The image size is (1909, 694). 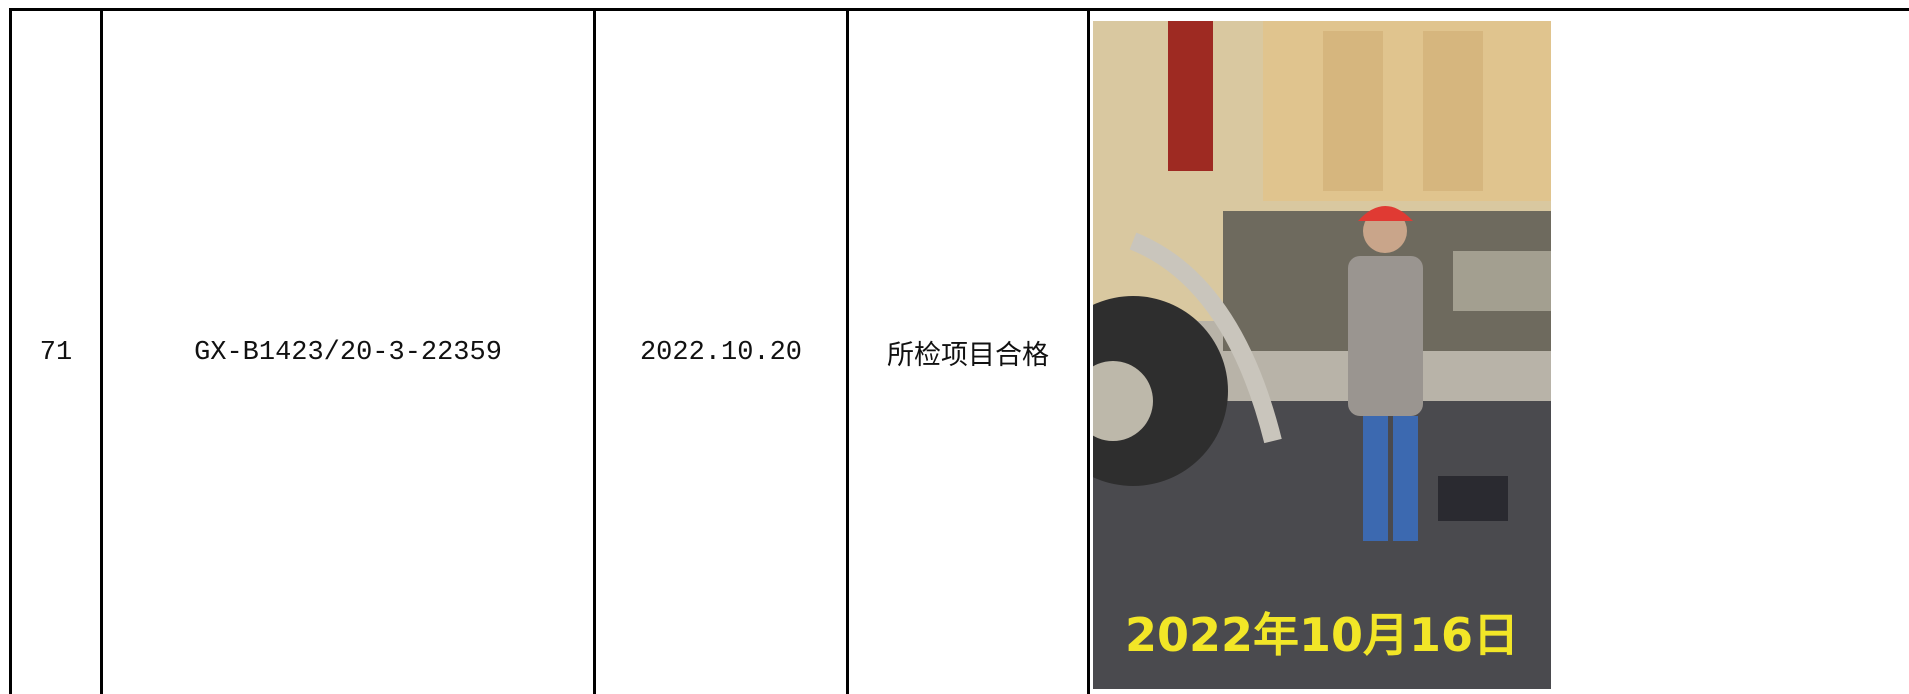 I want to click on cell-code: GX-B1423/20-3-22359, so click(x=348, y=352).